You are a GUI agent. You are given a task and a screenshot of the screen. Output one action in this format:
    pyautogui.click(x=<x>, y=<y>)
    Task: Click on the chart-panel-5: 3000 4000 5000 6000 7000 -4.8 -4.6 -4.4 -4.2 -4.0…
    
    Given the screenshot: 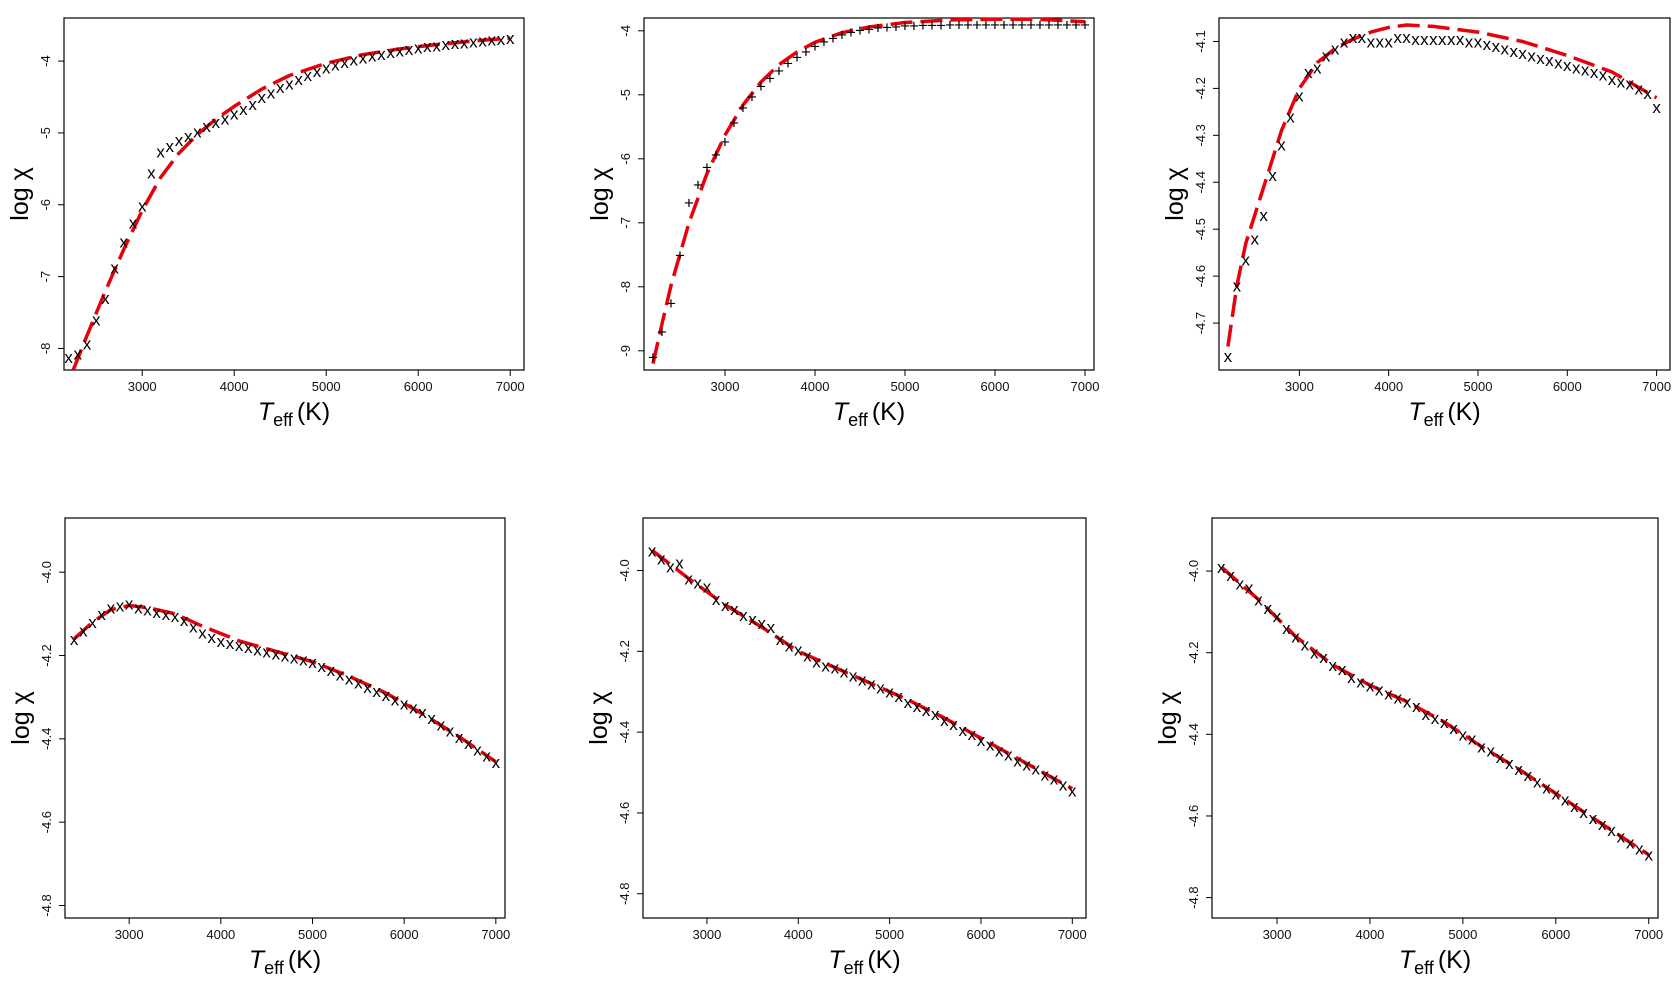 What is the action you would take?
    pyautogui.click(x=836, y=747)
    